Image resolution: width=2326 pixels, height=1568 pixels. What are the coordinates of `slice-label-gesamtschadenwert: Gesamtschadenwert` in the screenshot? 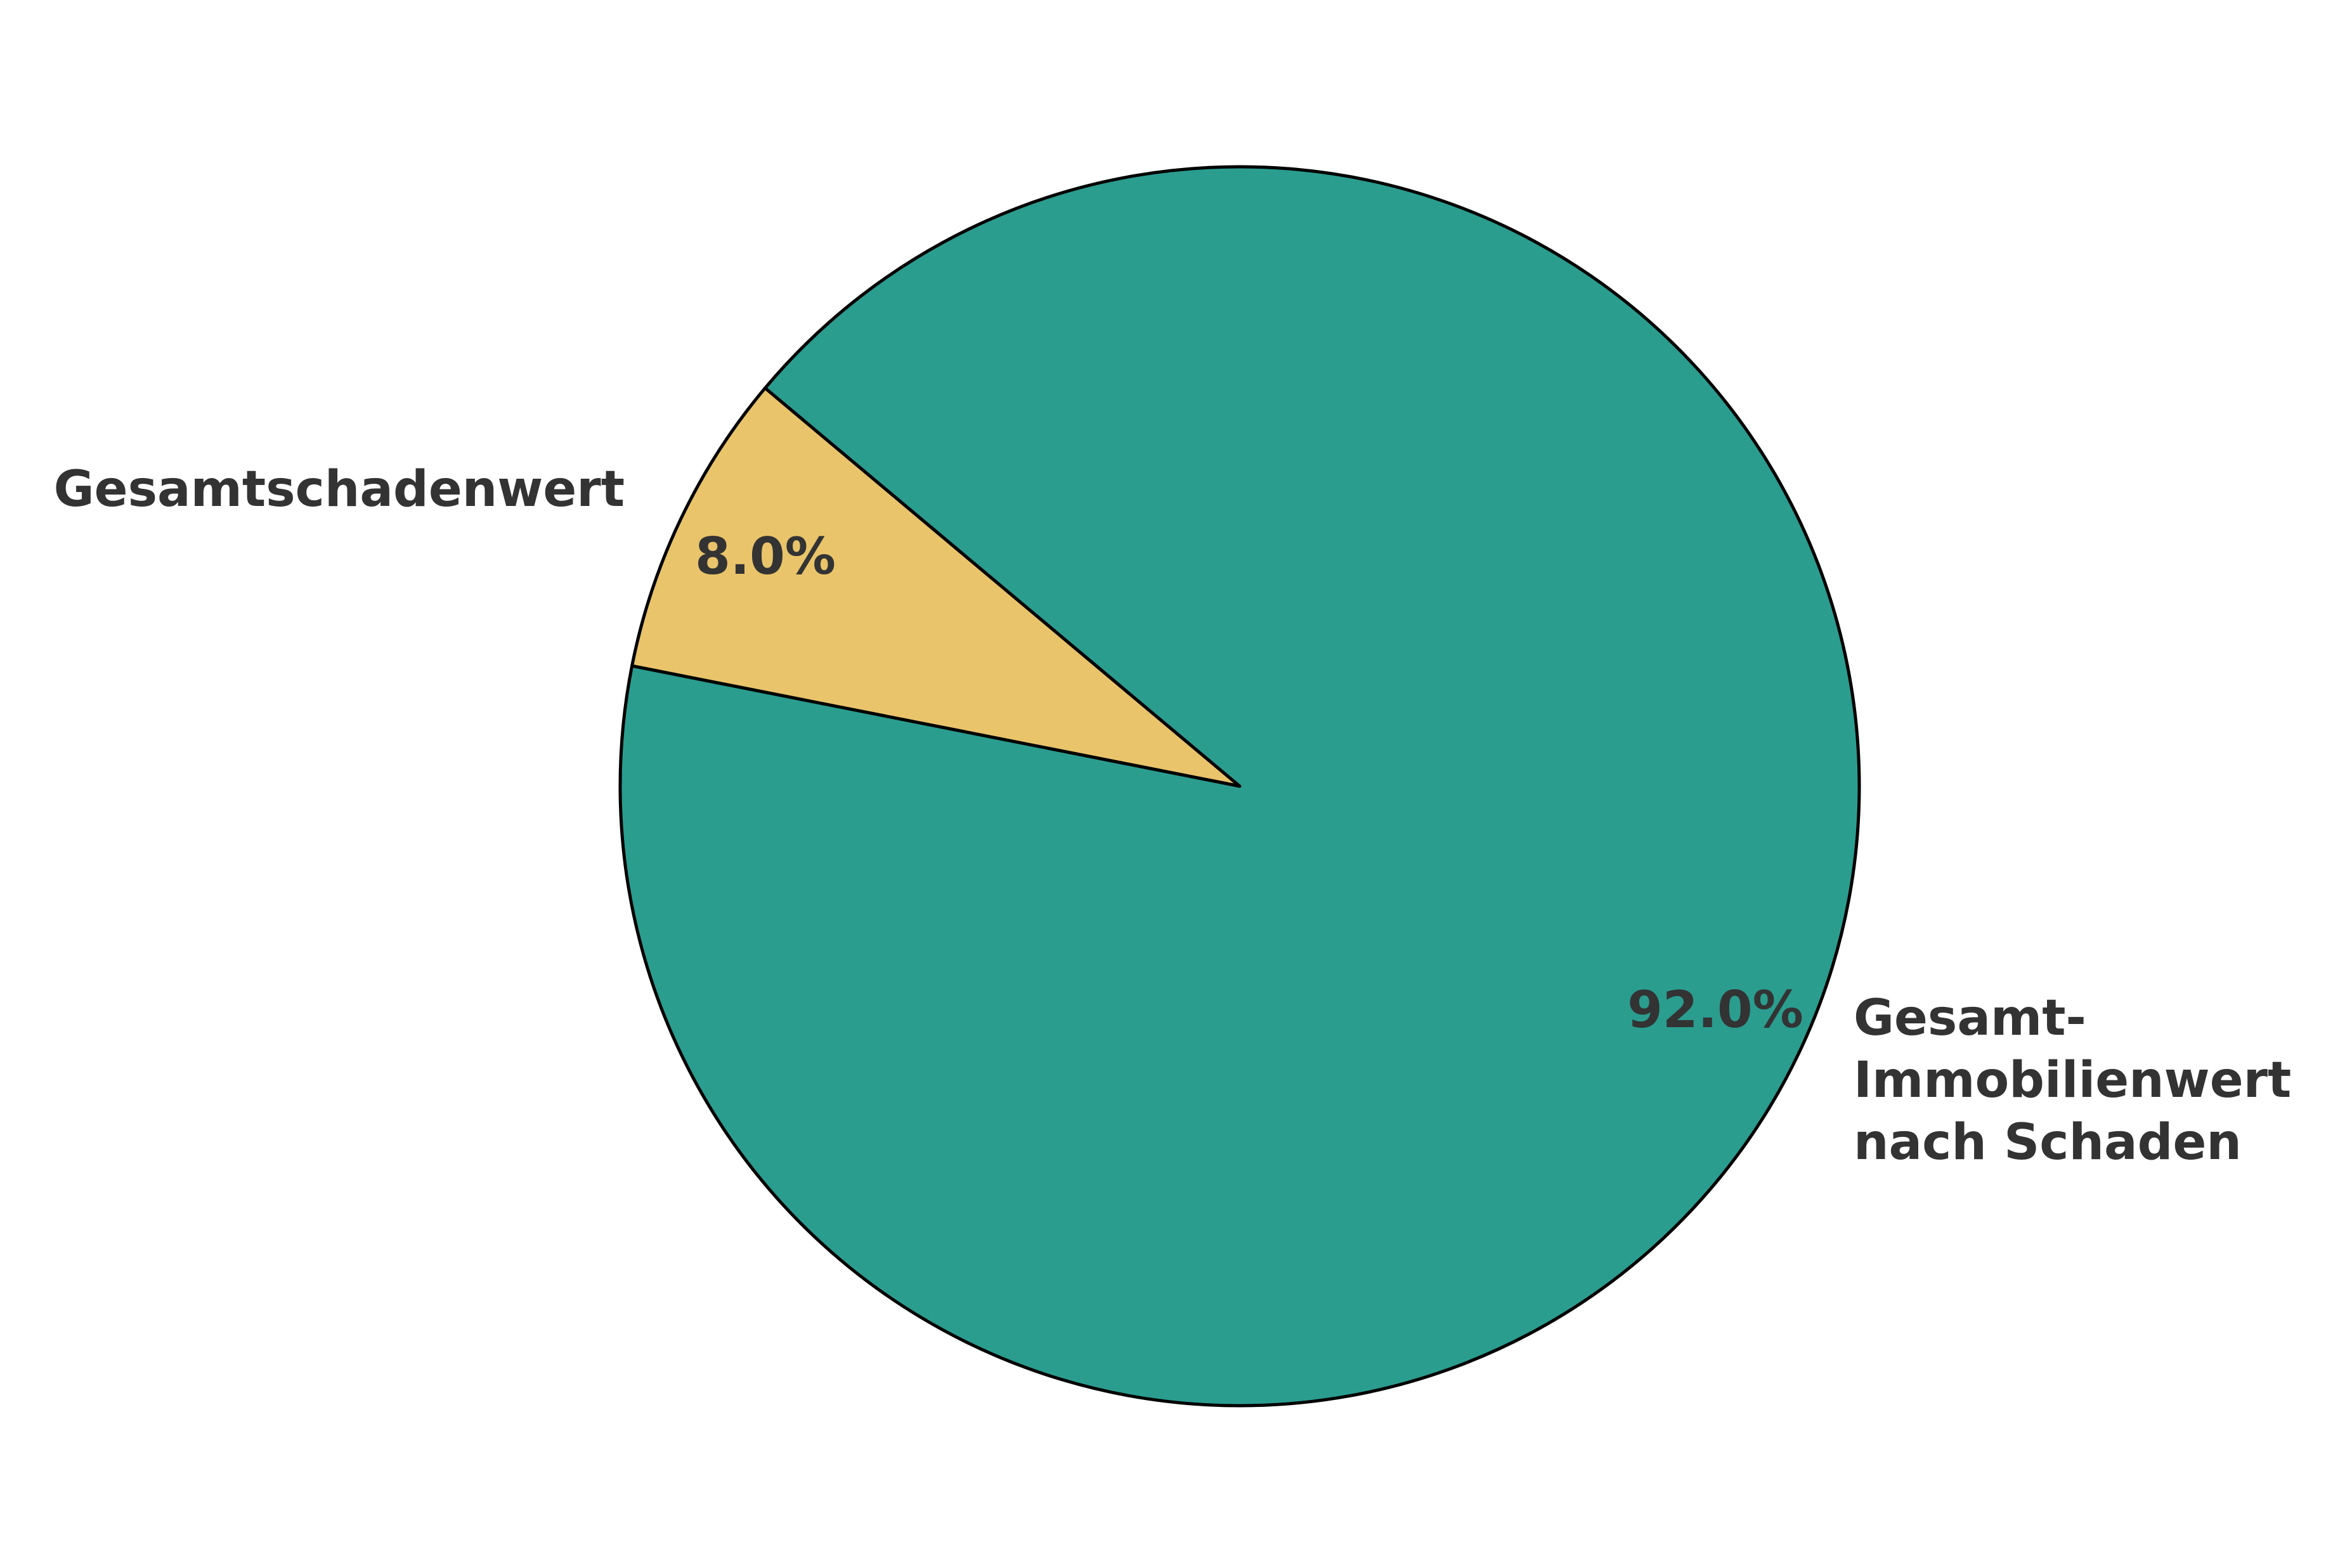 It's located at (340, 489).